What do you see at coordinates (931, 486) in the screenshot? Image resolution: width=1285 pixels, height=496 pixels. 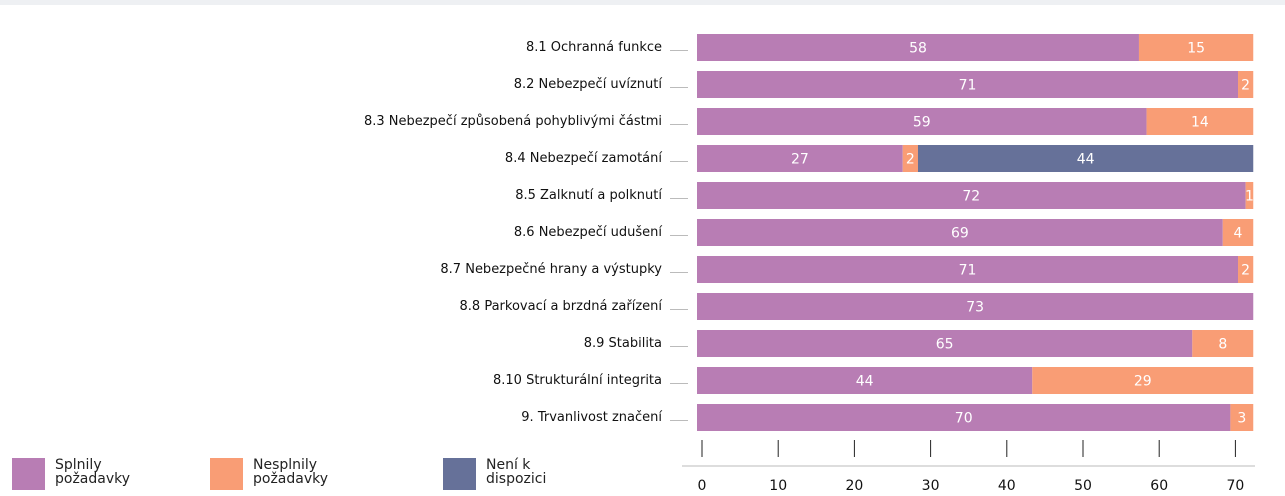 I see `x-tick-label: 30` at bounding box center [931, 486].